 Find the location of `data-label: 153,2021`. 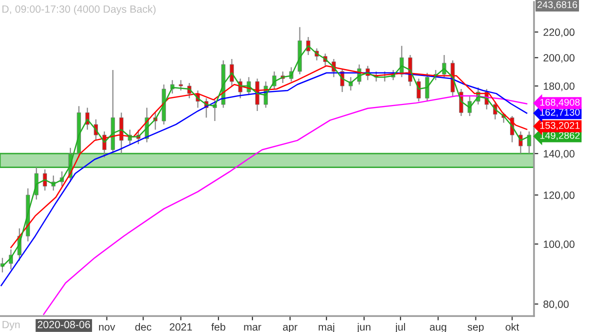

data-label: 153,2021 is located at coordinates (560, 126).